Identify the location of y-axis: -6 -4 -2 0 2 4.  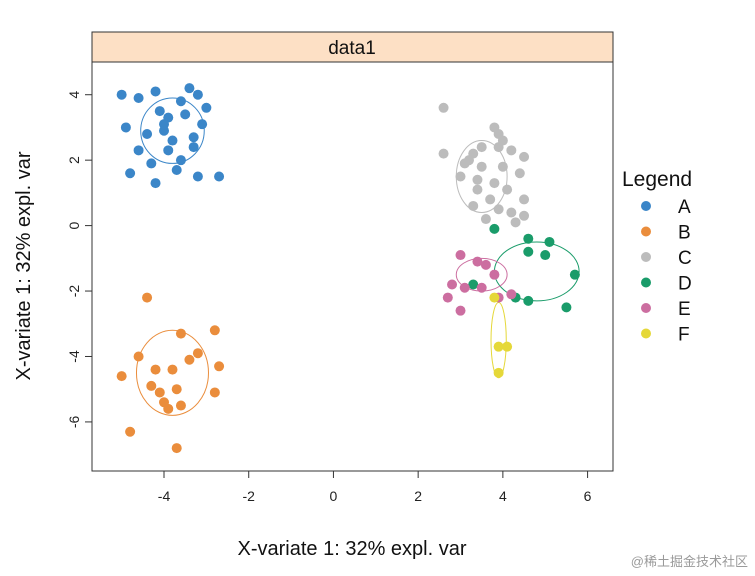
(79, 259).